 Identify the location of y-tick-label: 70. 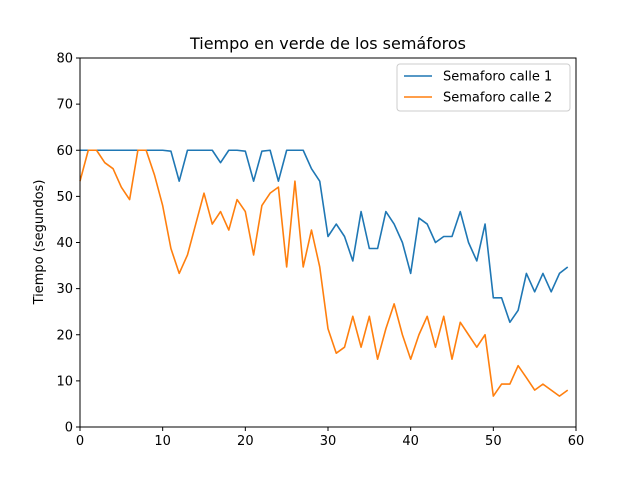
(64, 105).